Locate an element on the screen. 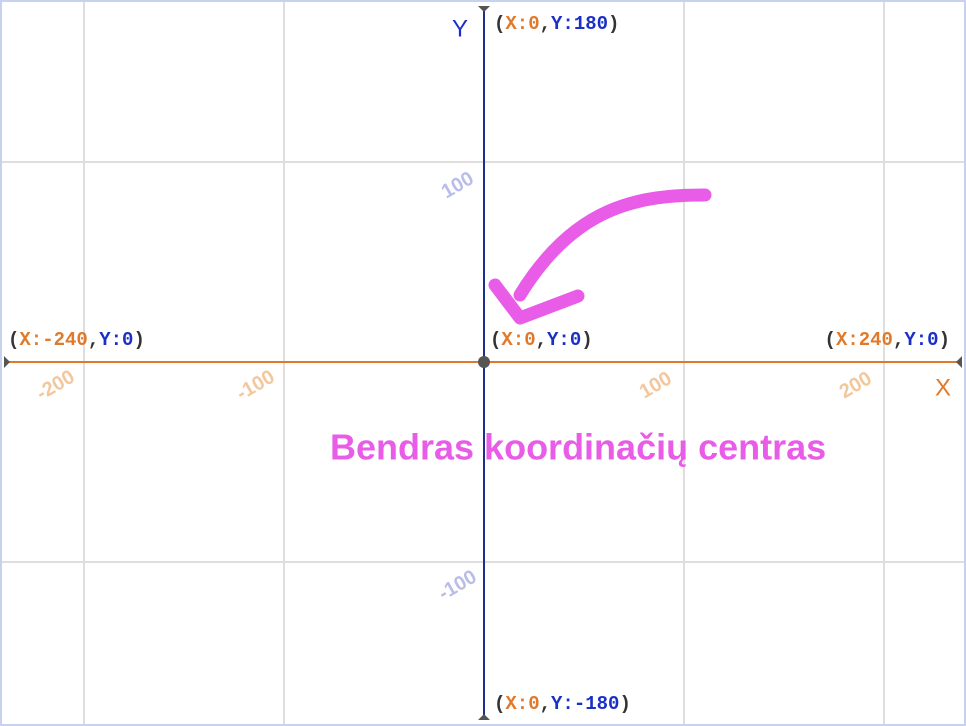 Image resolution: width=966 pixels, height=726 pixels. coordinate-part: Y:-180 is located at coordinates (585, 704).